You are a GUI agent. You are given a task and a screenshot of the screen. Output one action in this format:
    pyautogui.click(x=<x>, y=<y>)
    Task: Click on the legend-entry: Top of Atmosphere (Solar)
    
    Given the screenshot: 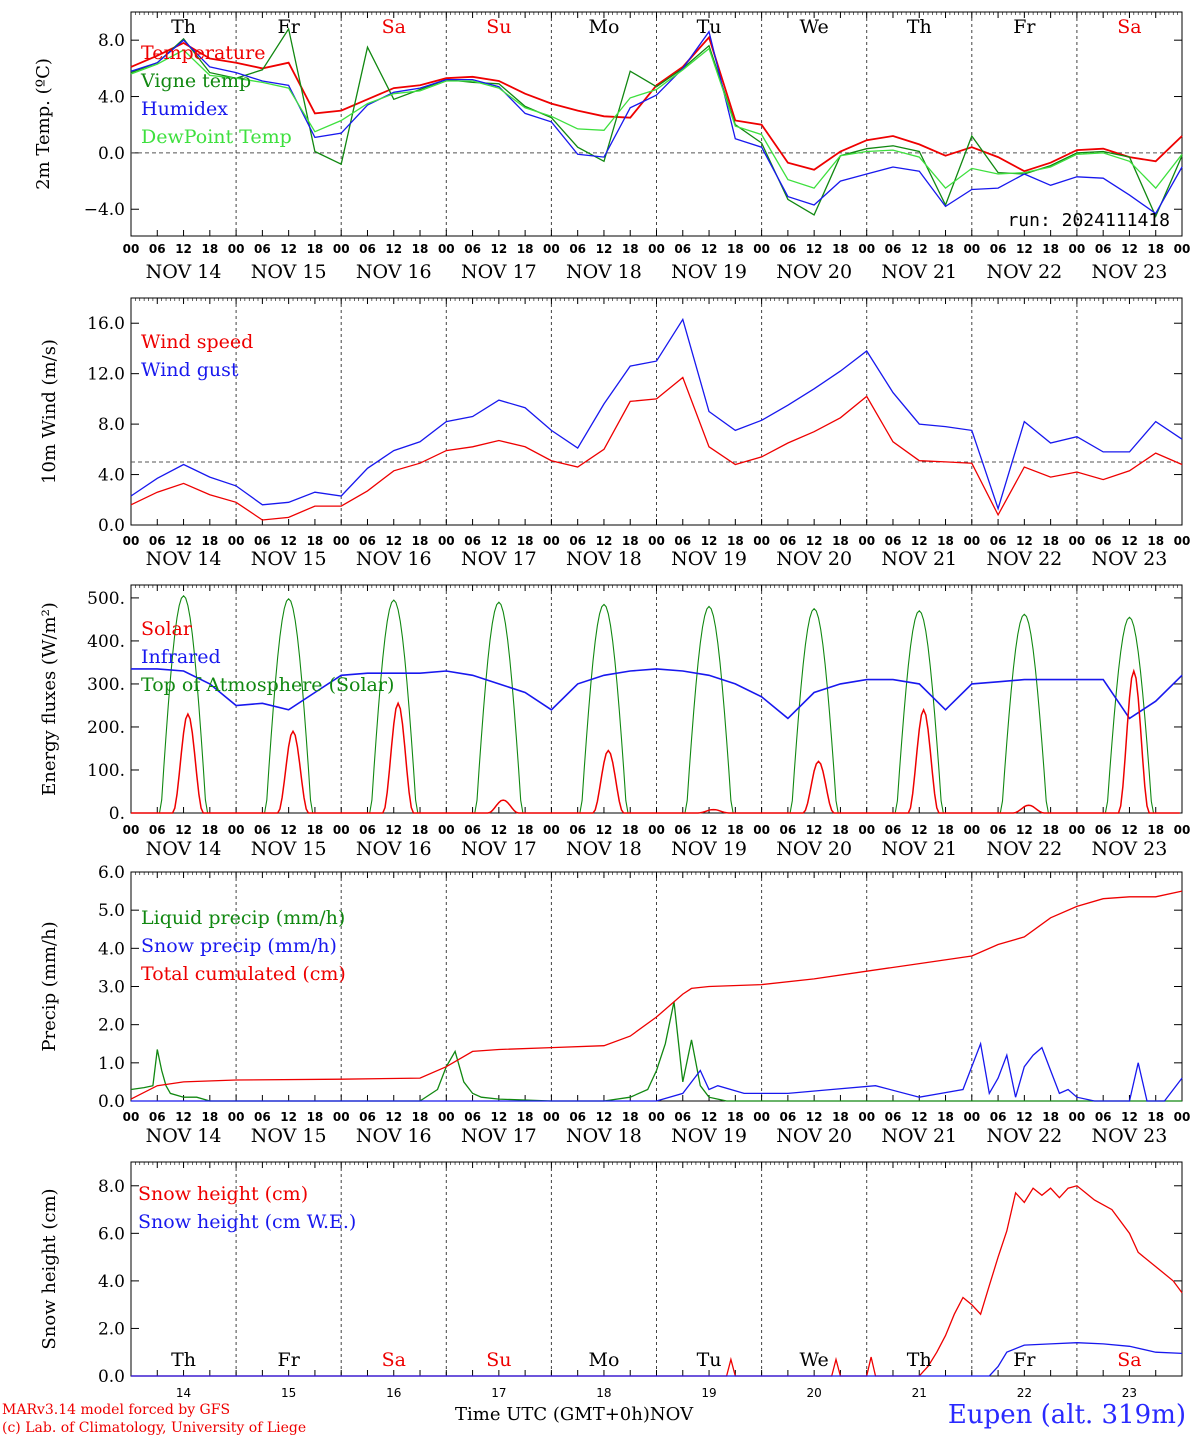 What is the action you would take?
    pyautogui.click(x=267, y=685)
    